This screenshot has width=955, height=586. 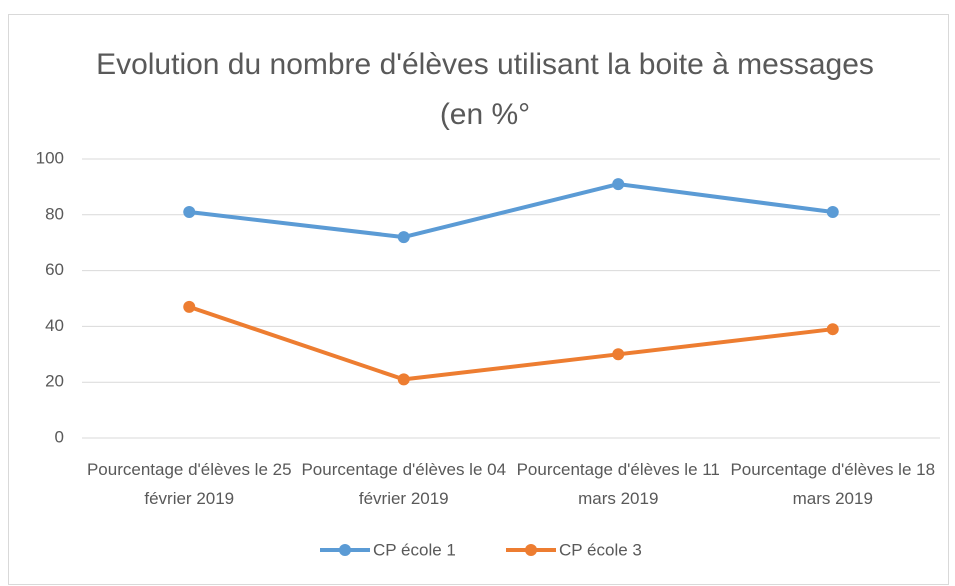 What do you see at coordinates (54, 269) in the screenshot?
I see `y-tick-label: 60` at bounding box center [54, 269].